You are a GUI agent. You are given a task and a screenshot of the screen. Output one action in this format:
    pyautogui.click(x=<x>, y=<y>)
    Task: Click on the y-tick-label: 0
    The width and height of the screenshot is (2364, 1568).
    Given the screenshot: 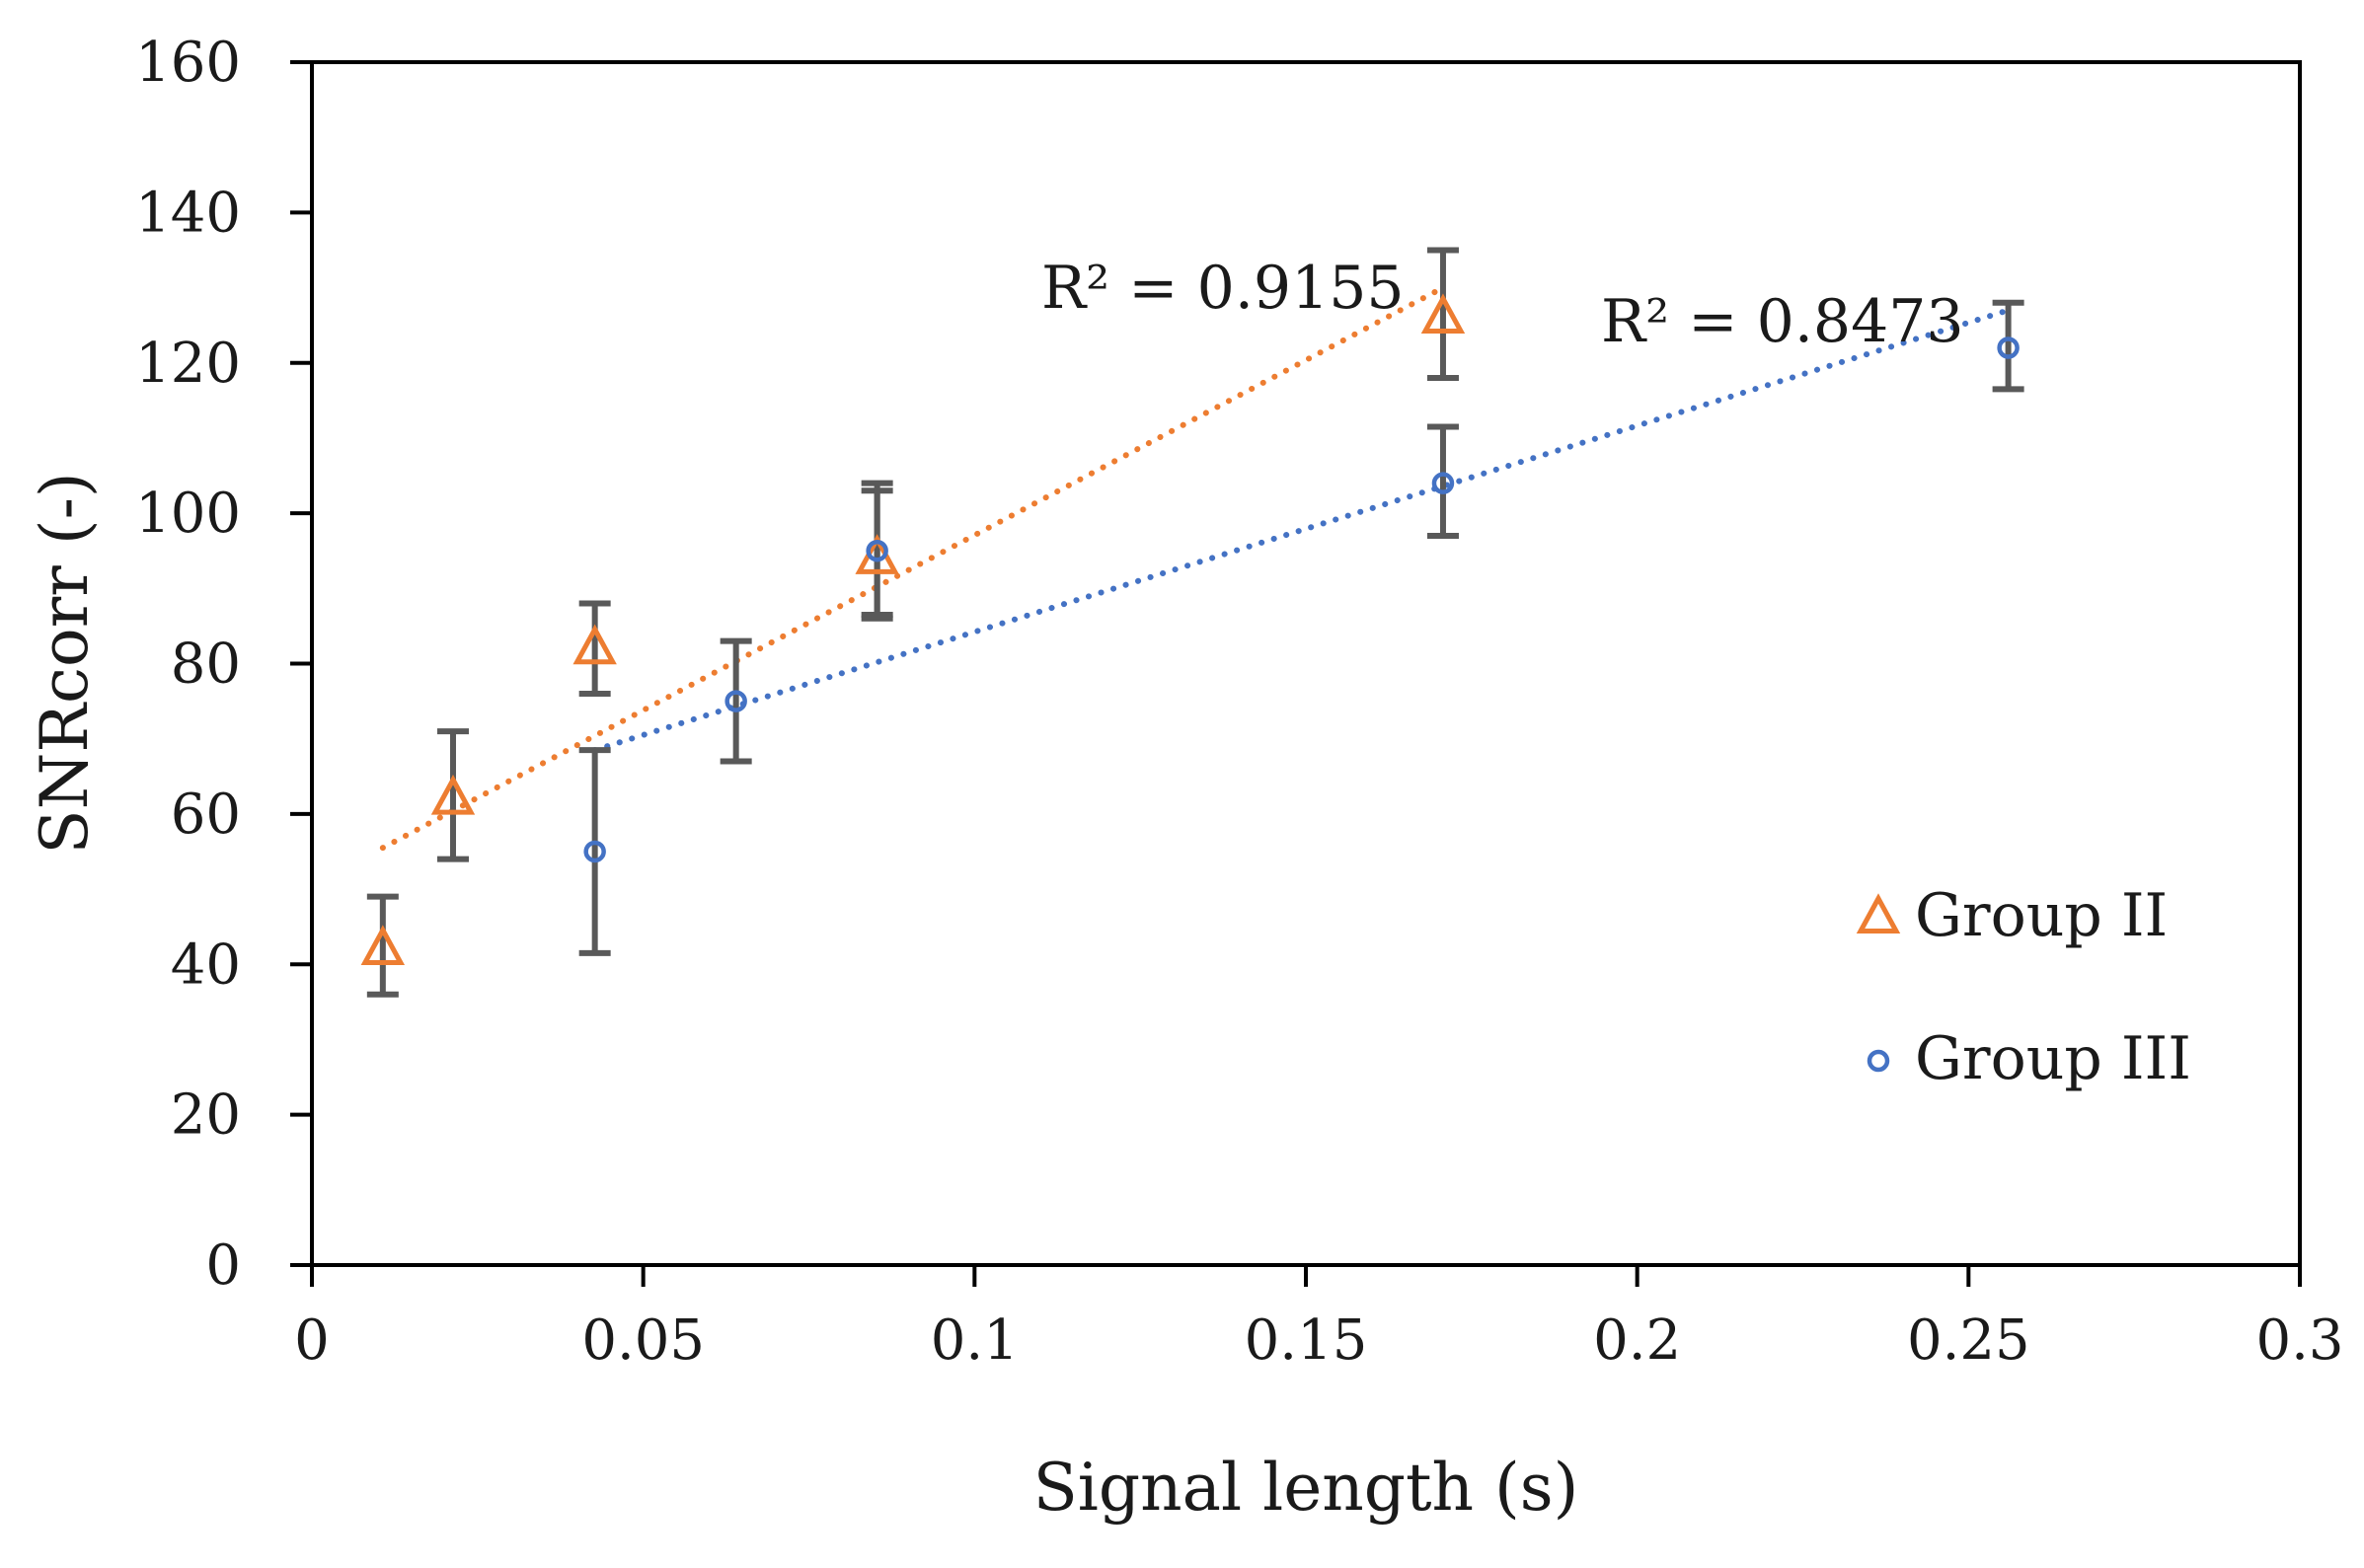 What is the action you would take?
    pyautogui.click(x=223, y=1265)
    